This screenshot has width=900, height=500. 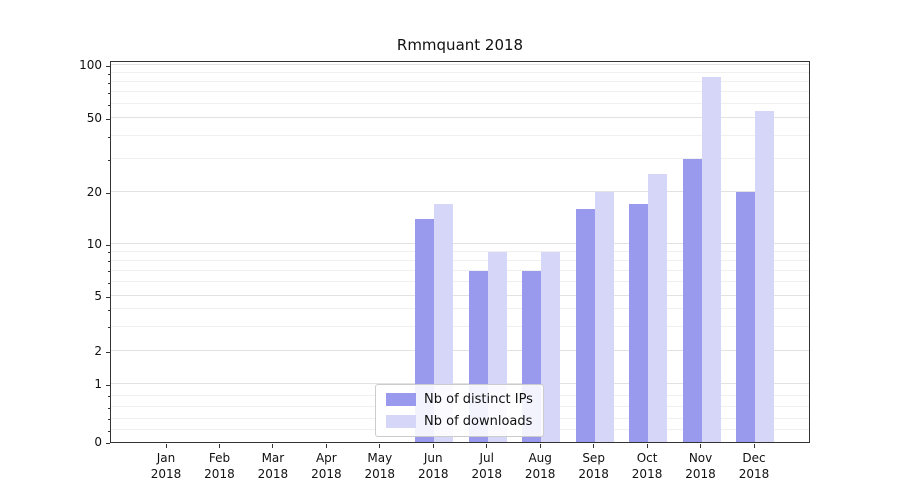 I want to click on x-tick-label: Apr 2018, so click(x=326, y=466).